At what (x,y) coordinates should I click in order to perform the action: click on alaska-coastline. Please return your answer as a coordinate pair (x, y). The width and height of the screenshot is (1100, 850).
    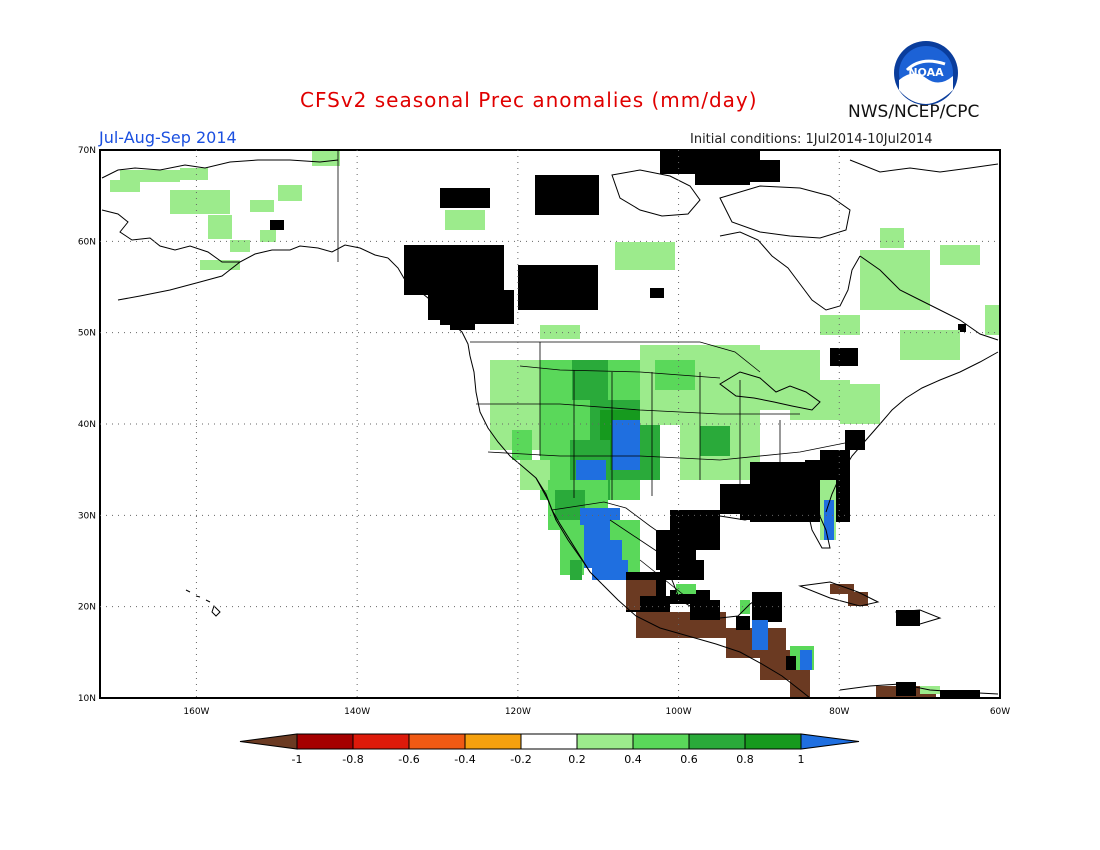
    Looking at the image, I should click on (220, 169).